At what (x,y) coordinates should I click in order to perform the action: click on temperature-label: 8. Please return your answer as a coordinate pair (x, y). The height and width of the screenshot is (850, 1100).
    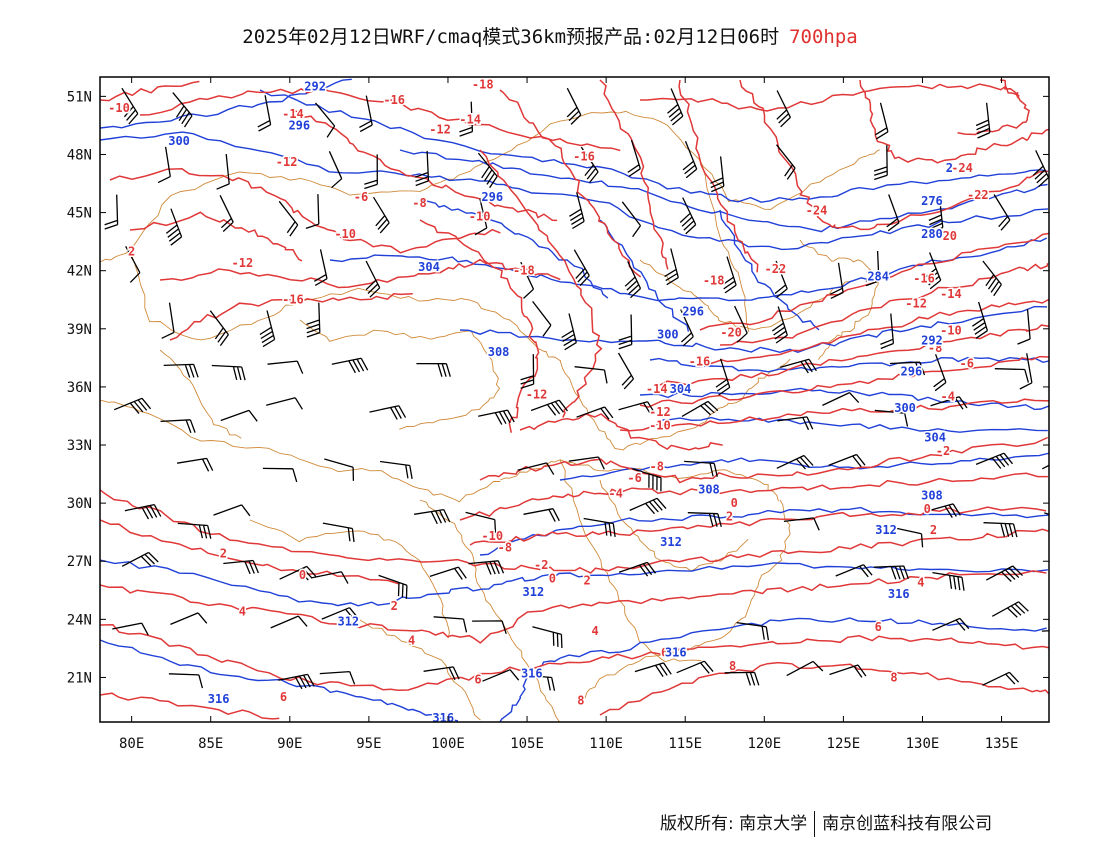
    Looking at the image, I should click on (893, 677).